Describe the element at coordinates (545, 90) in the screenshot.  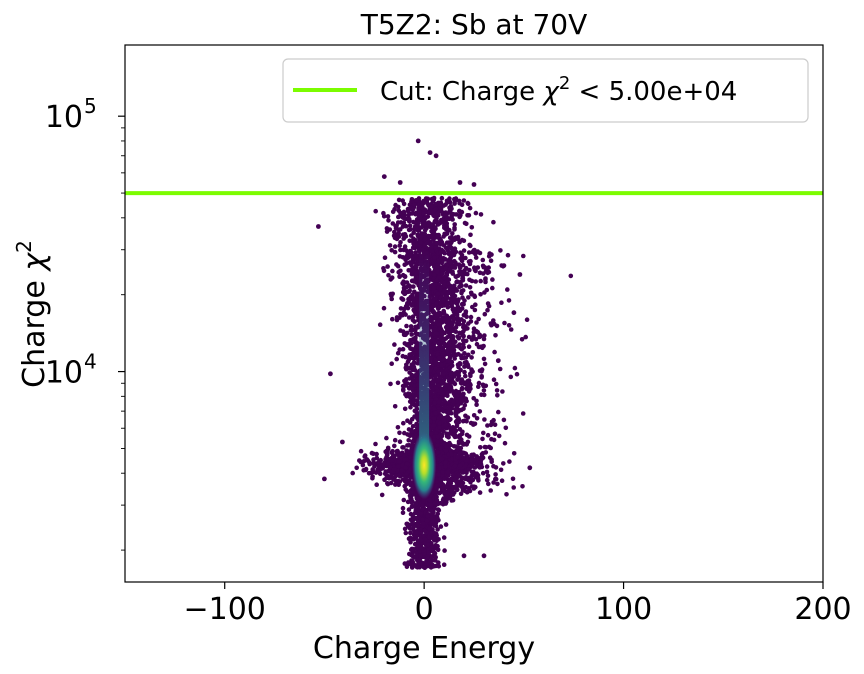
I see `legend: Cut: Charge χ2 < 5.00e+04` at that location.